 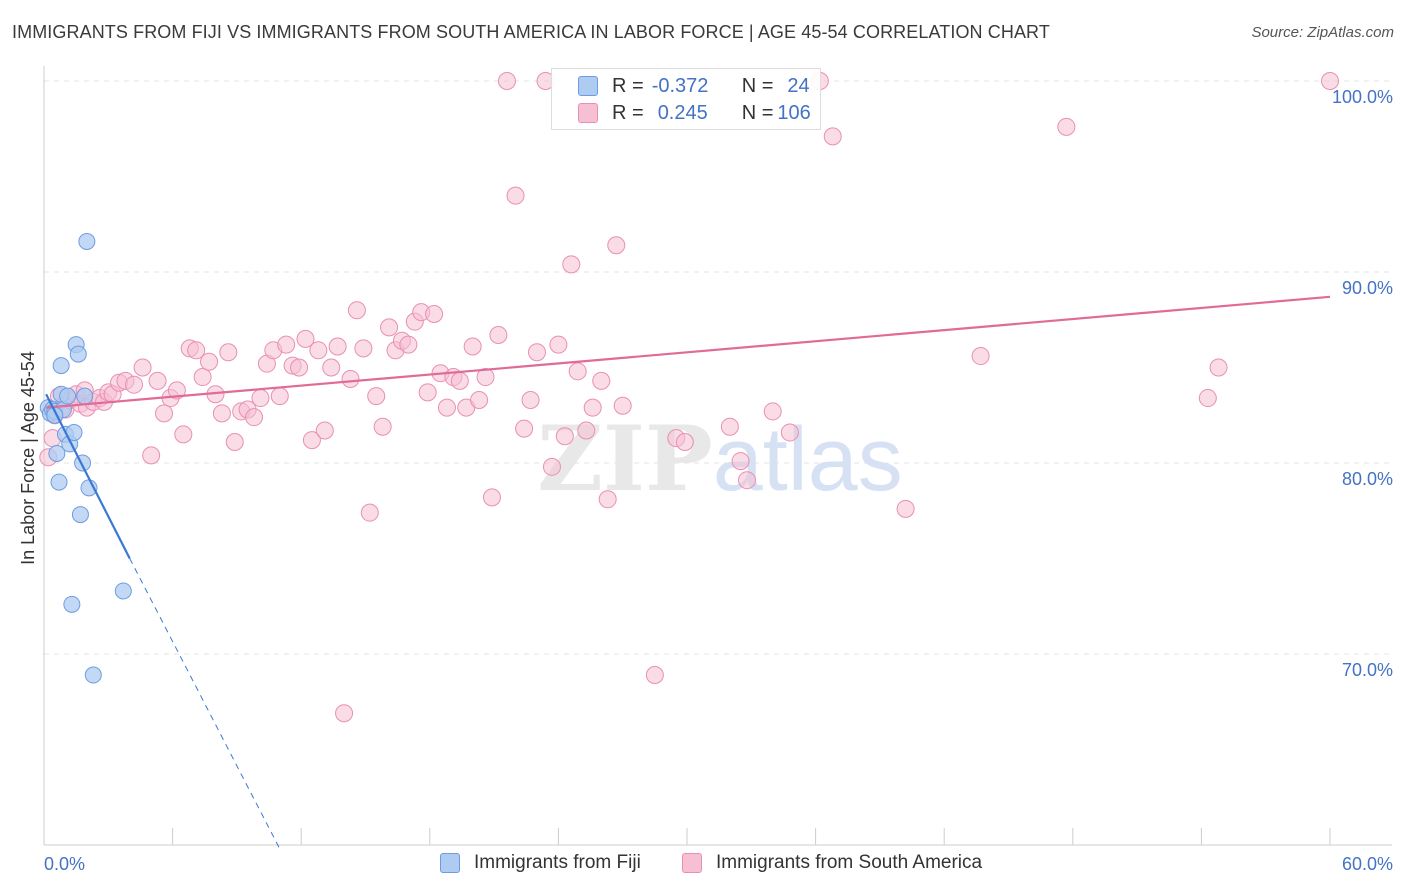 I want to click on y-tick-label: 80.0%, so click(x=1367, y=479).